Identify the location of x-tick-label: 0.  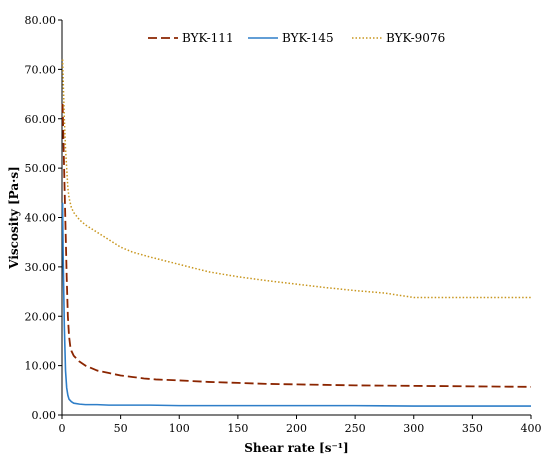
(62, 428).